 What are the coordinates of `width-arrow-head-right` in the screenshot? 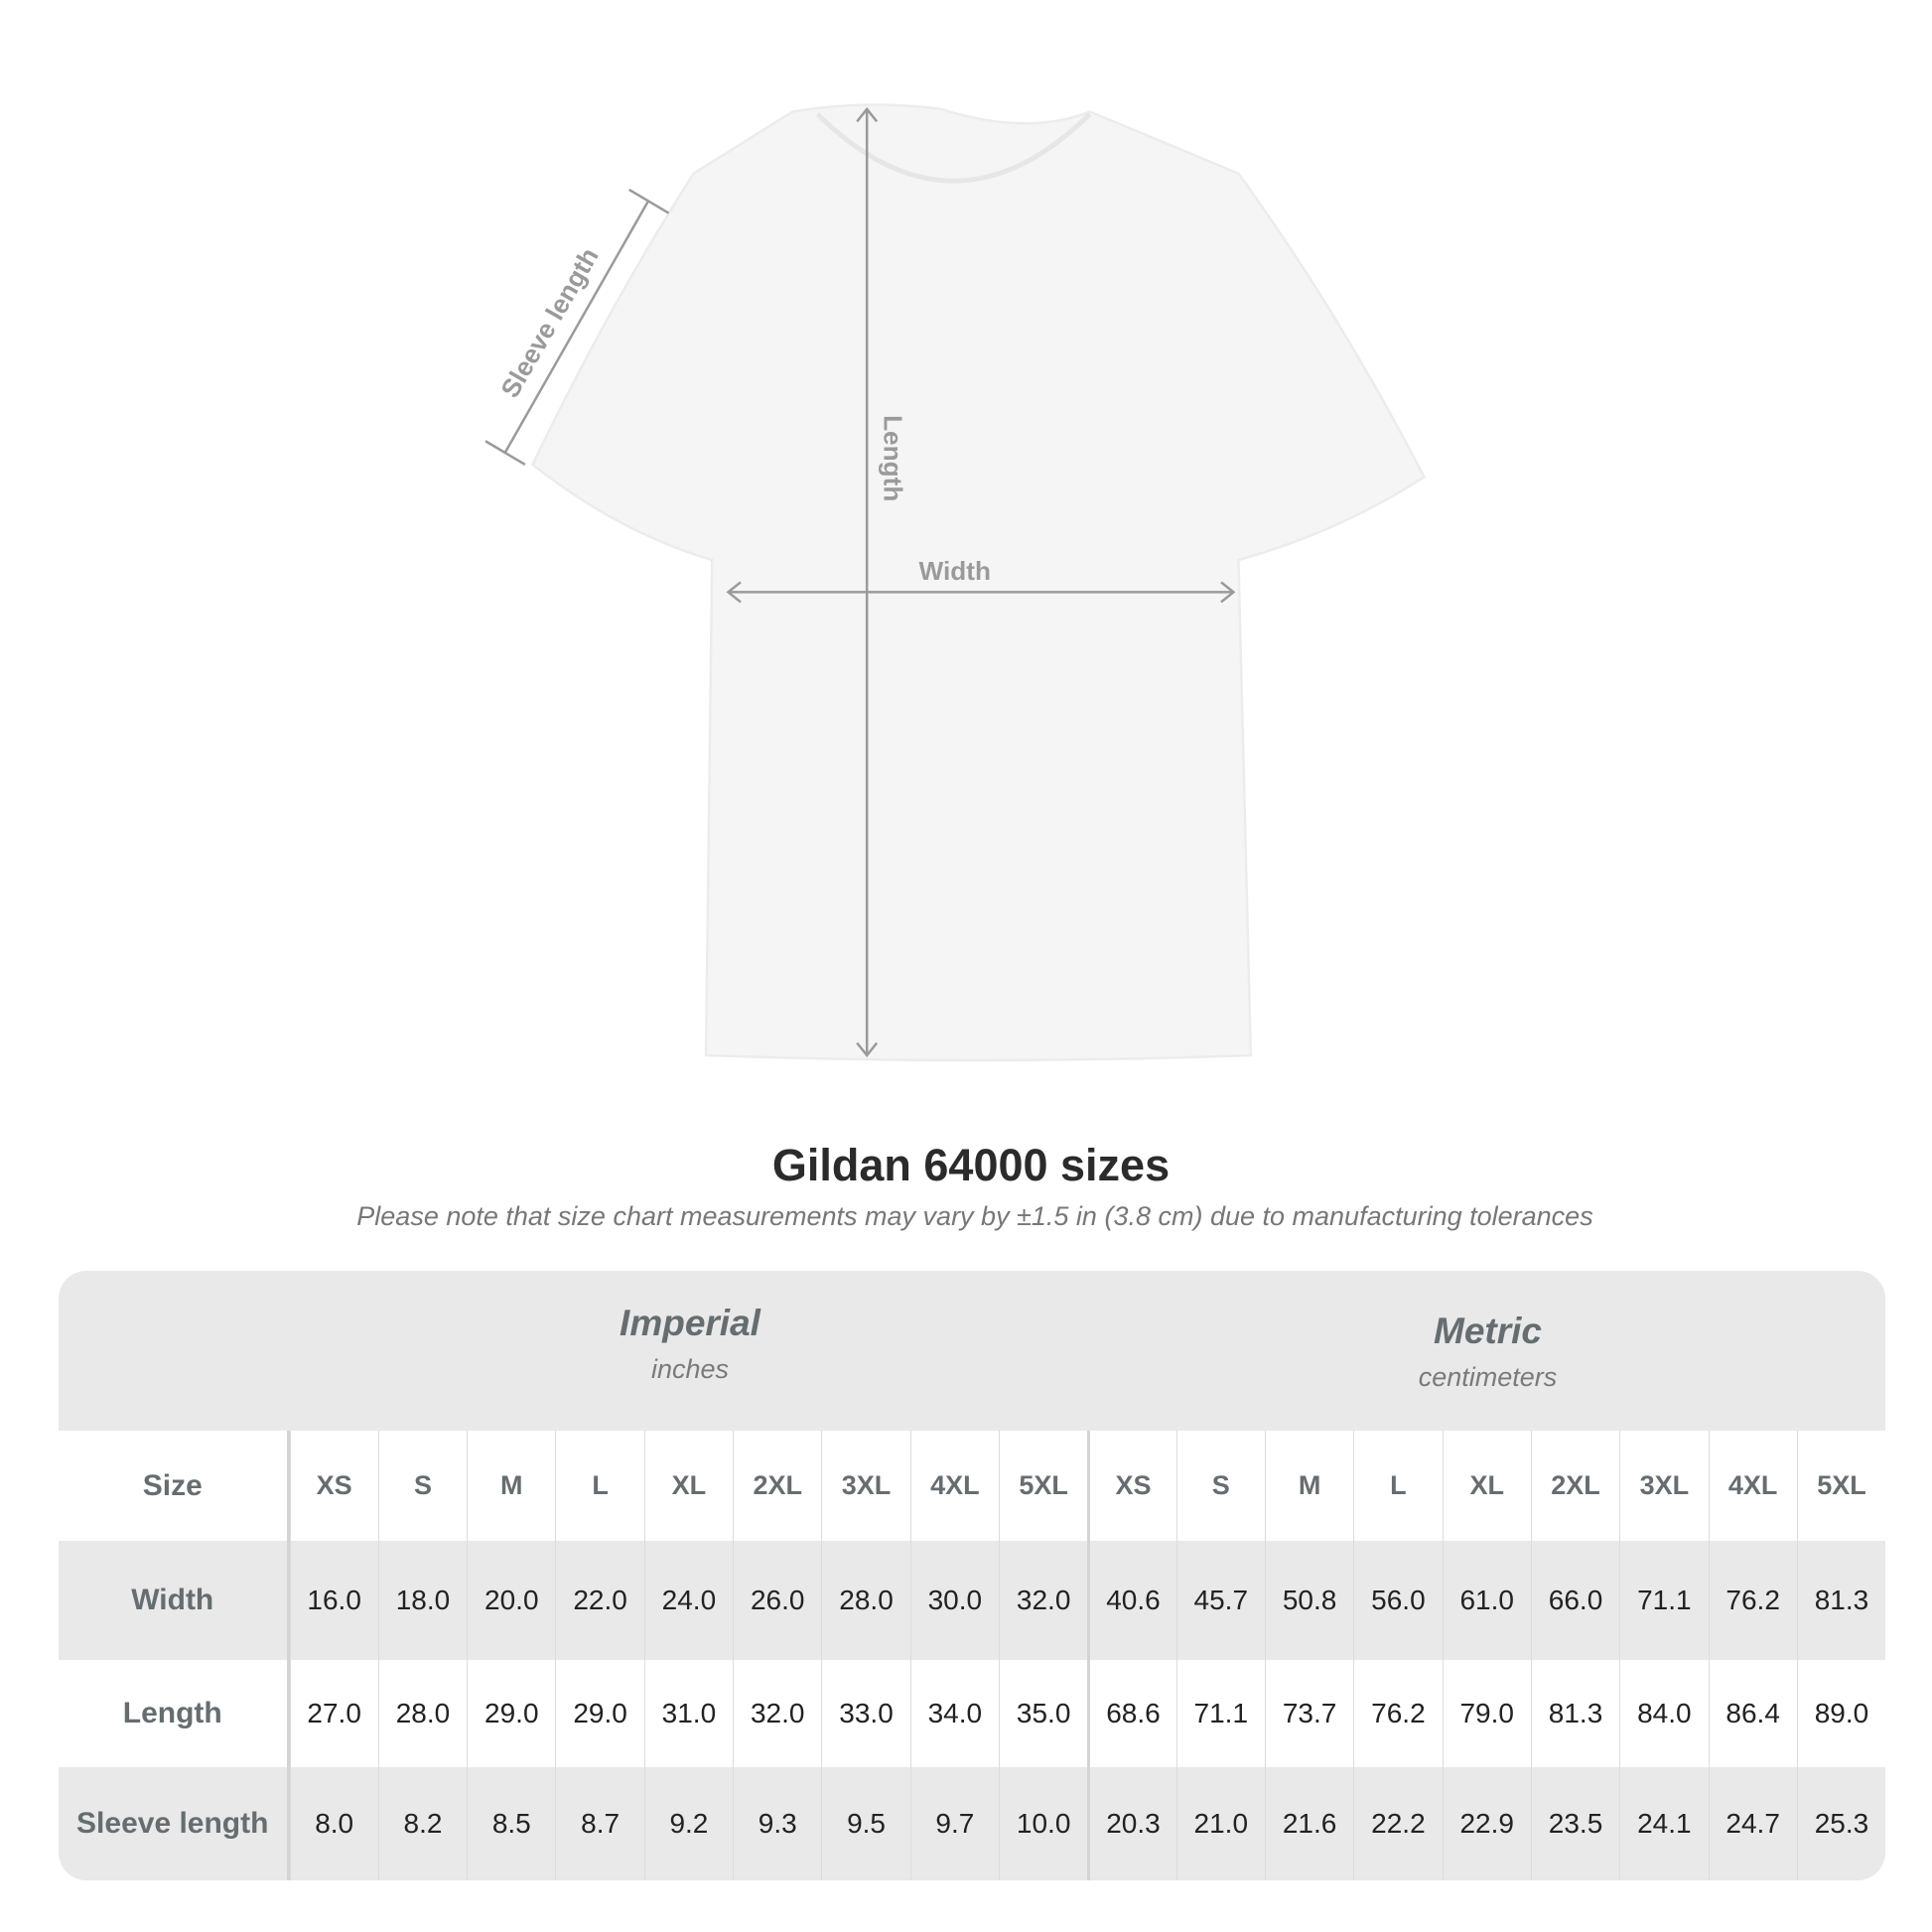 It's located at (1228, 593).